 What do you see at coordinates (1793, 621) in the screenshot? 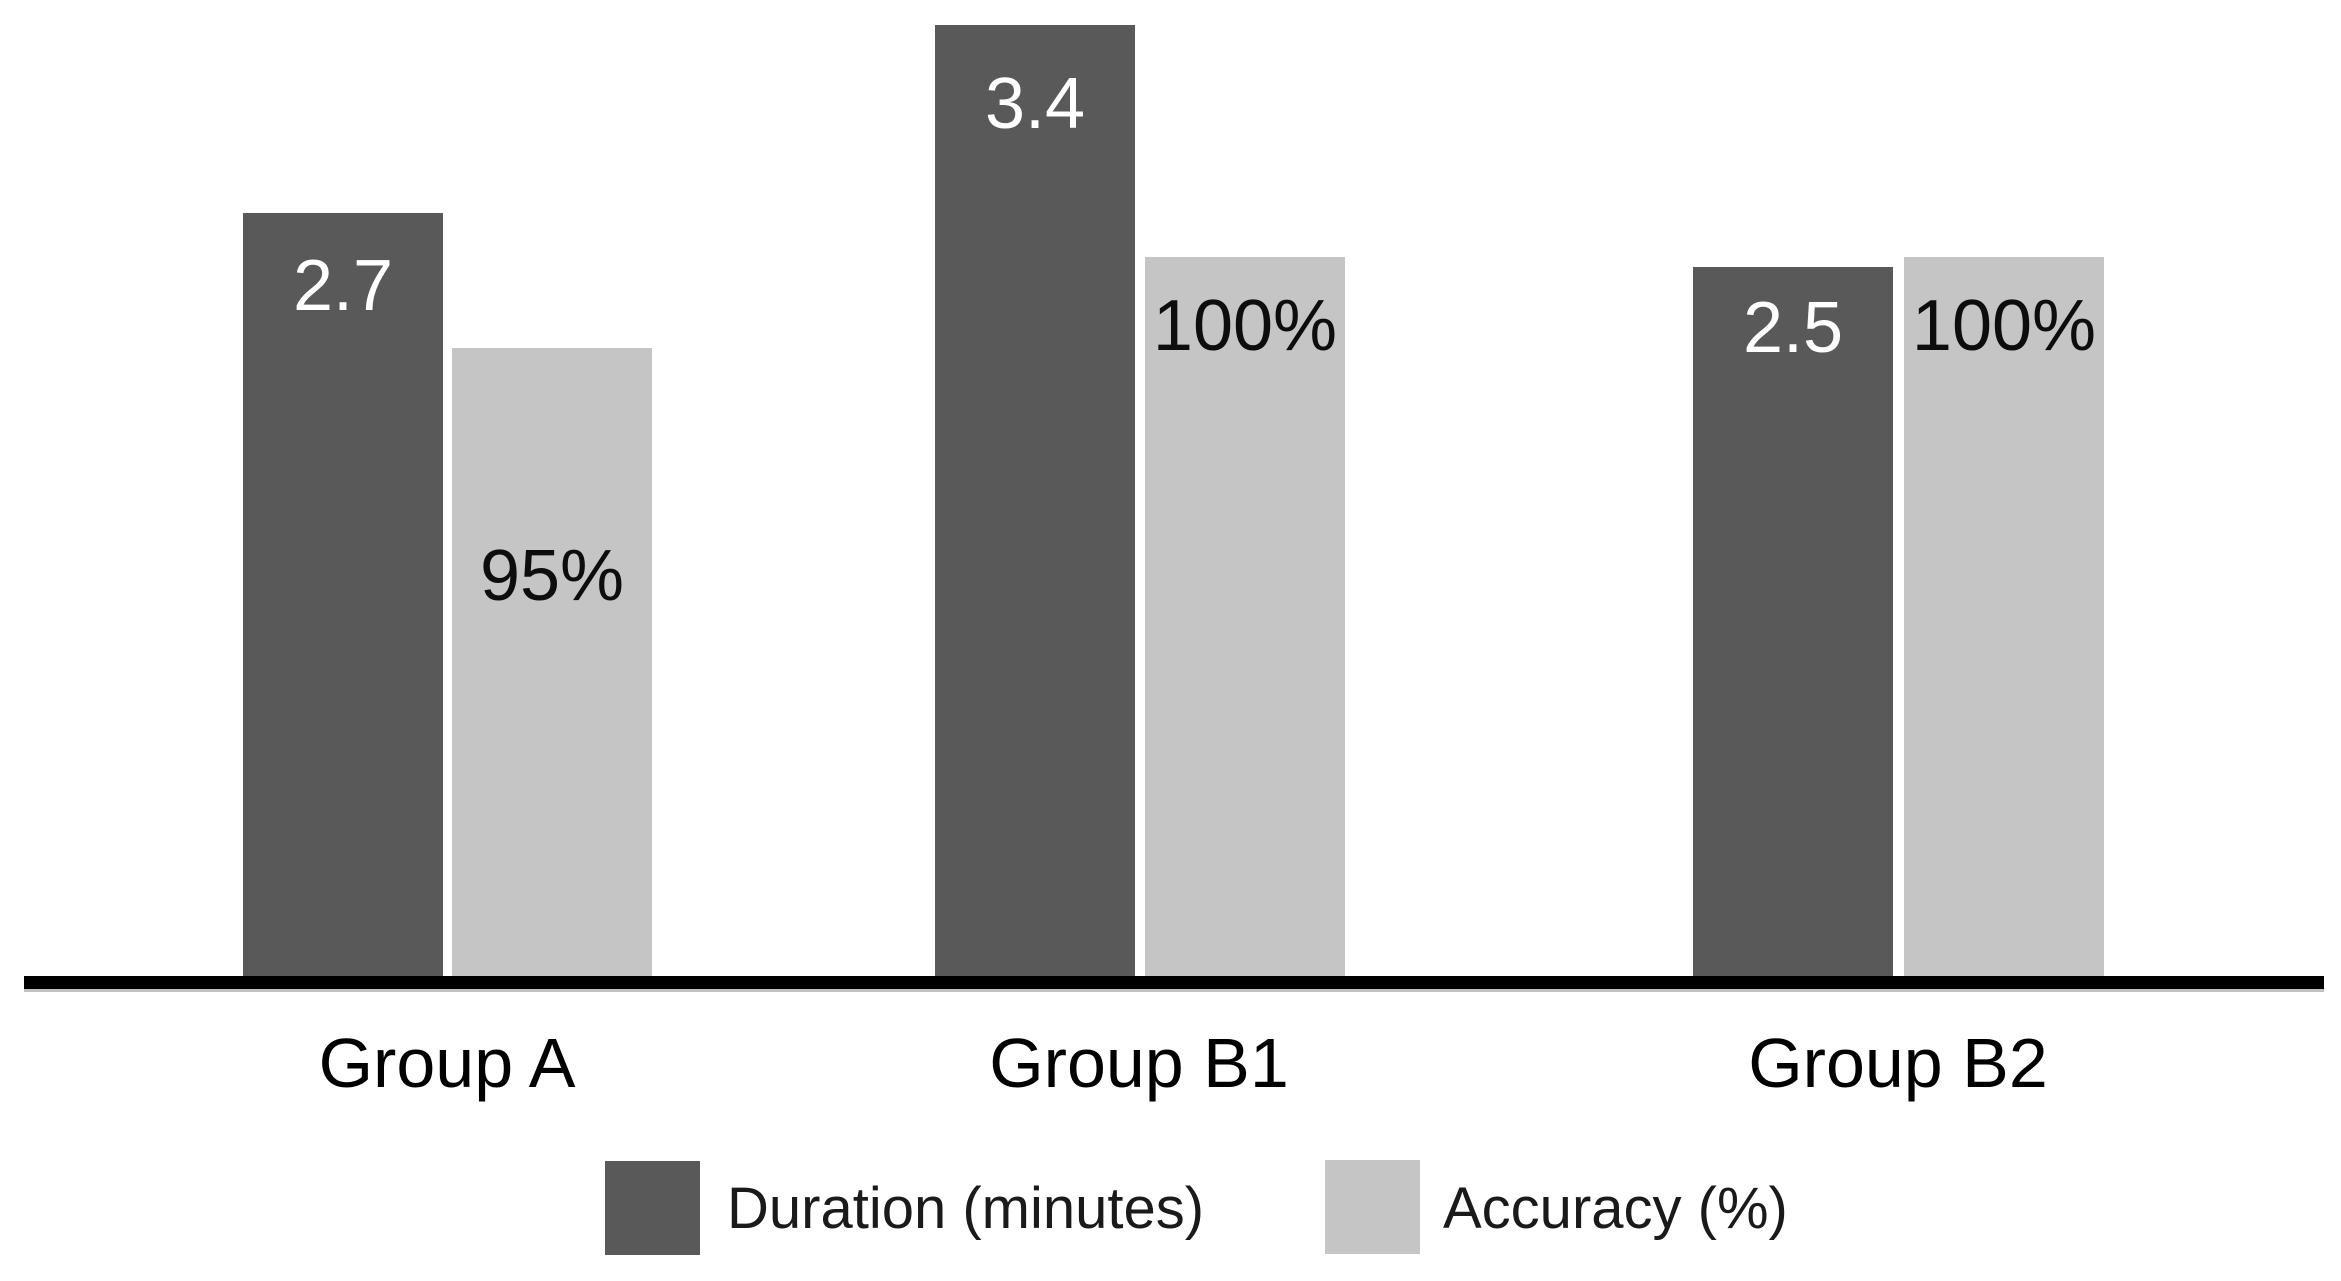
I see `bar-duration-minutes-group-b2` at bounding box center [1793, 621].